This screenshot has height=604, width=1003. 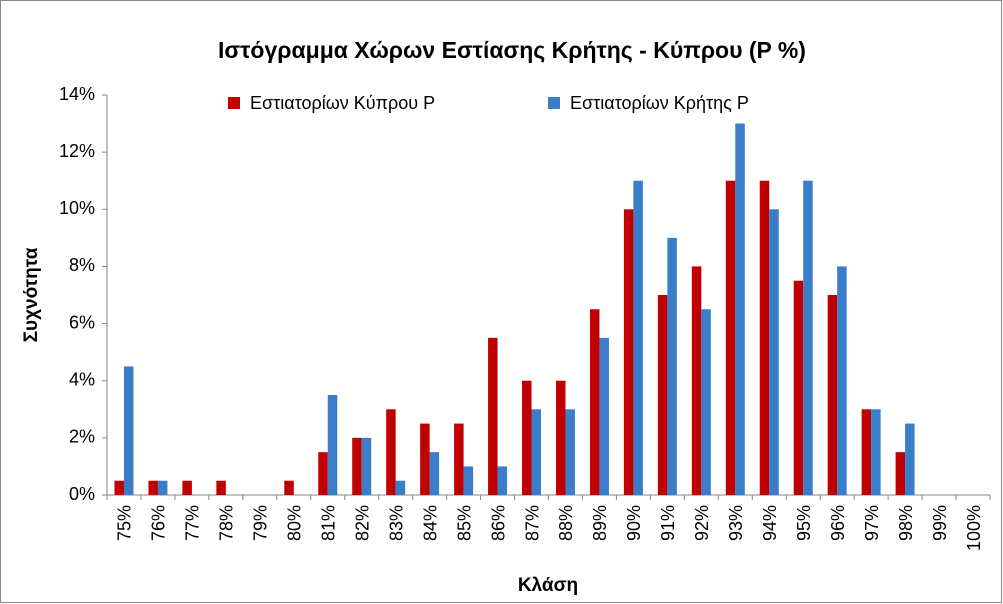 I want to click on x-tick-label: 98%, so click(x=906, y=523).